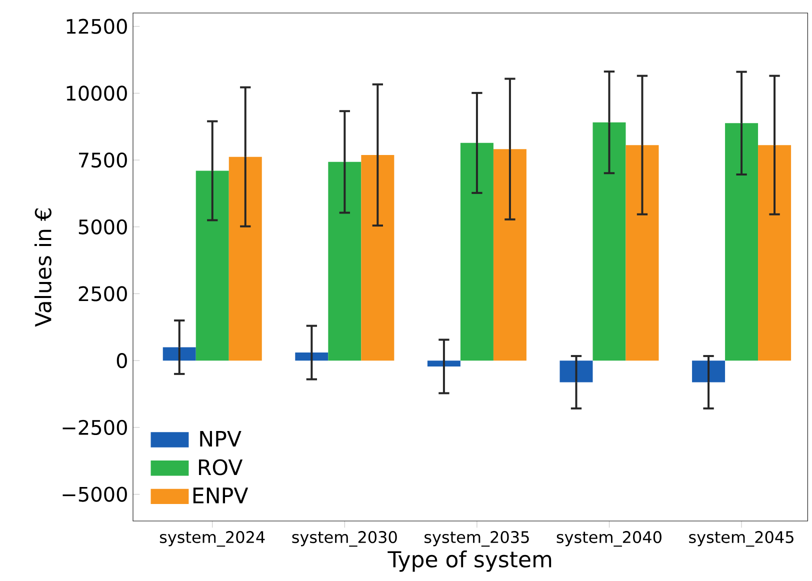  Describe the element at coordinates (220, 467) in the screenshot. I see `legend-label: ROV` at that location.